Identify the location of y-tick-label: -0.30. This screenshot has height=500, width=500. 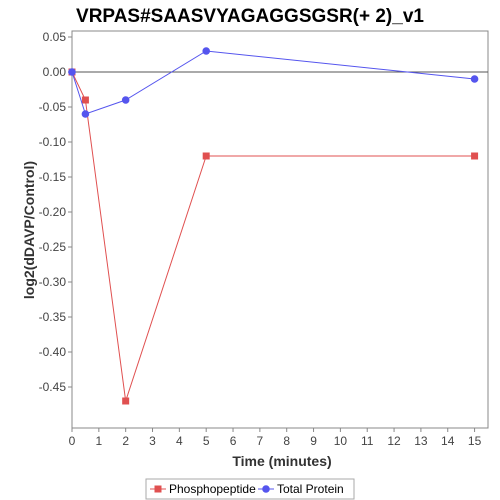
(53, 282).